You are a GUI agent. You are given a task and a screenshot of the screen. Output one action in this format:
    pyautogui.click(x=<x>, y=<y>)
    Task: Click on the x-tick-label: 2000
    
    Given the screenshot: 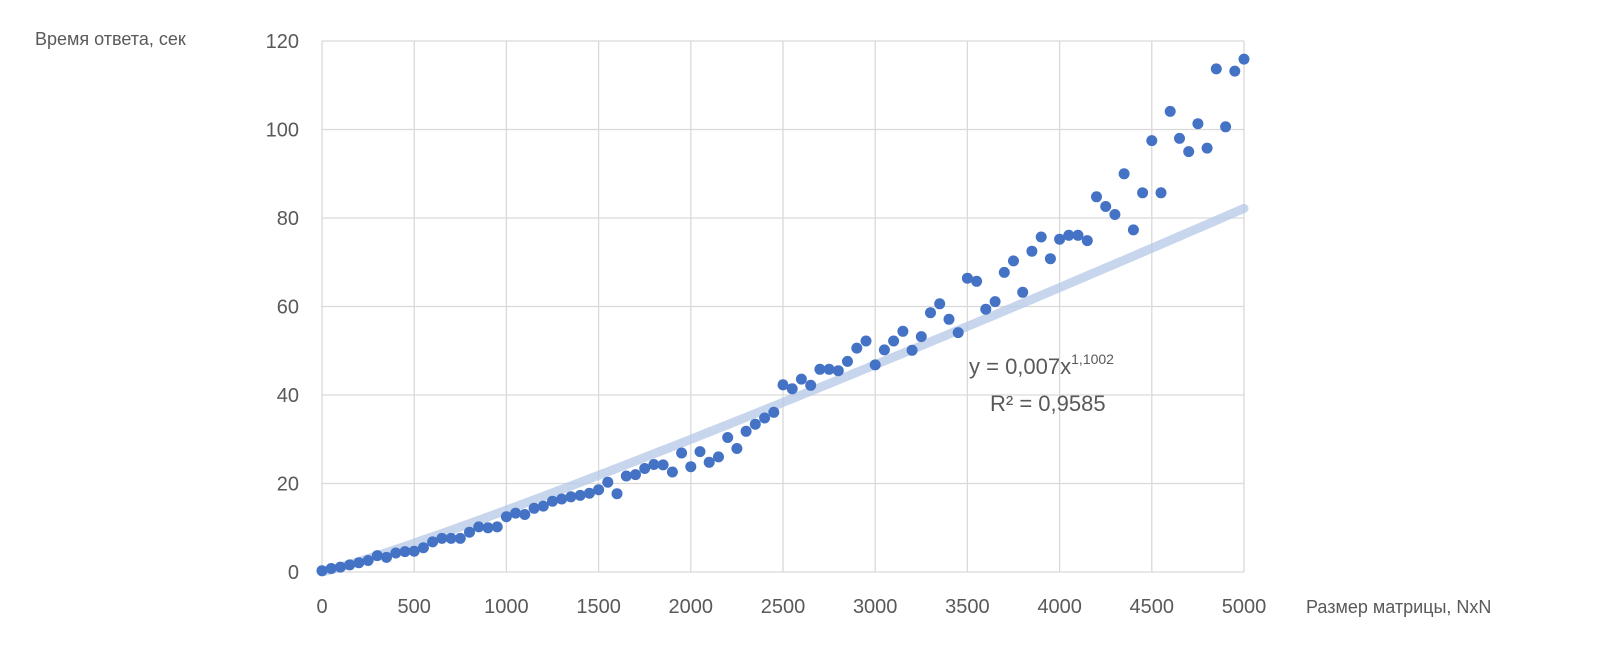 What is the action you would take?
    pyautogui.click(x=691, y=607)
    